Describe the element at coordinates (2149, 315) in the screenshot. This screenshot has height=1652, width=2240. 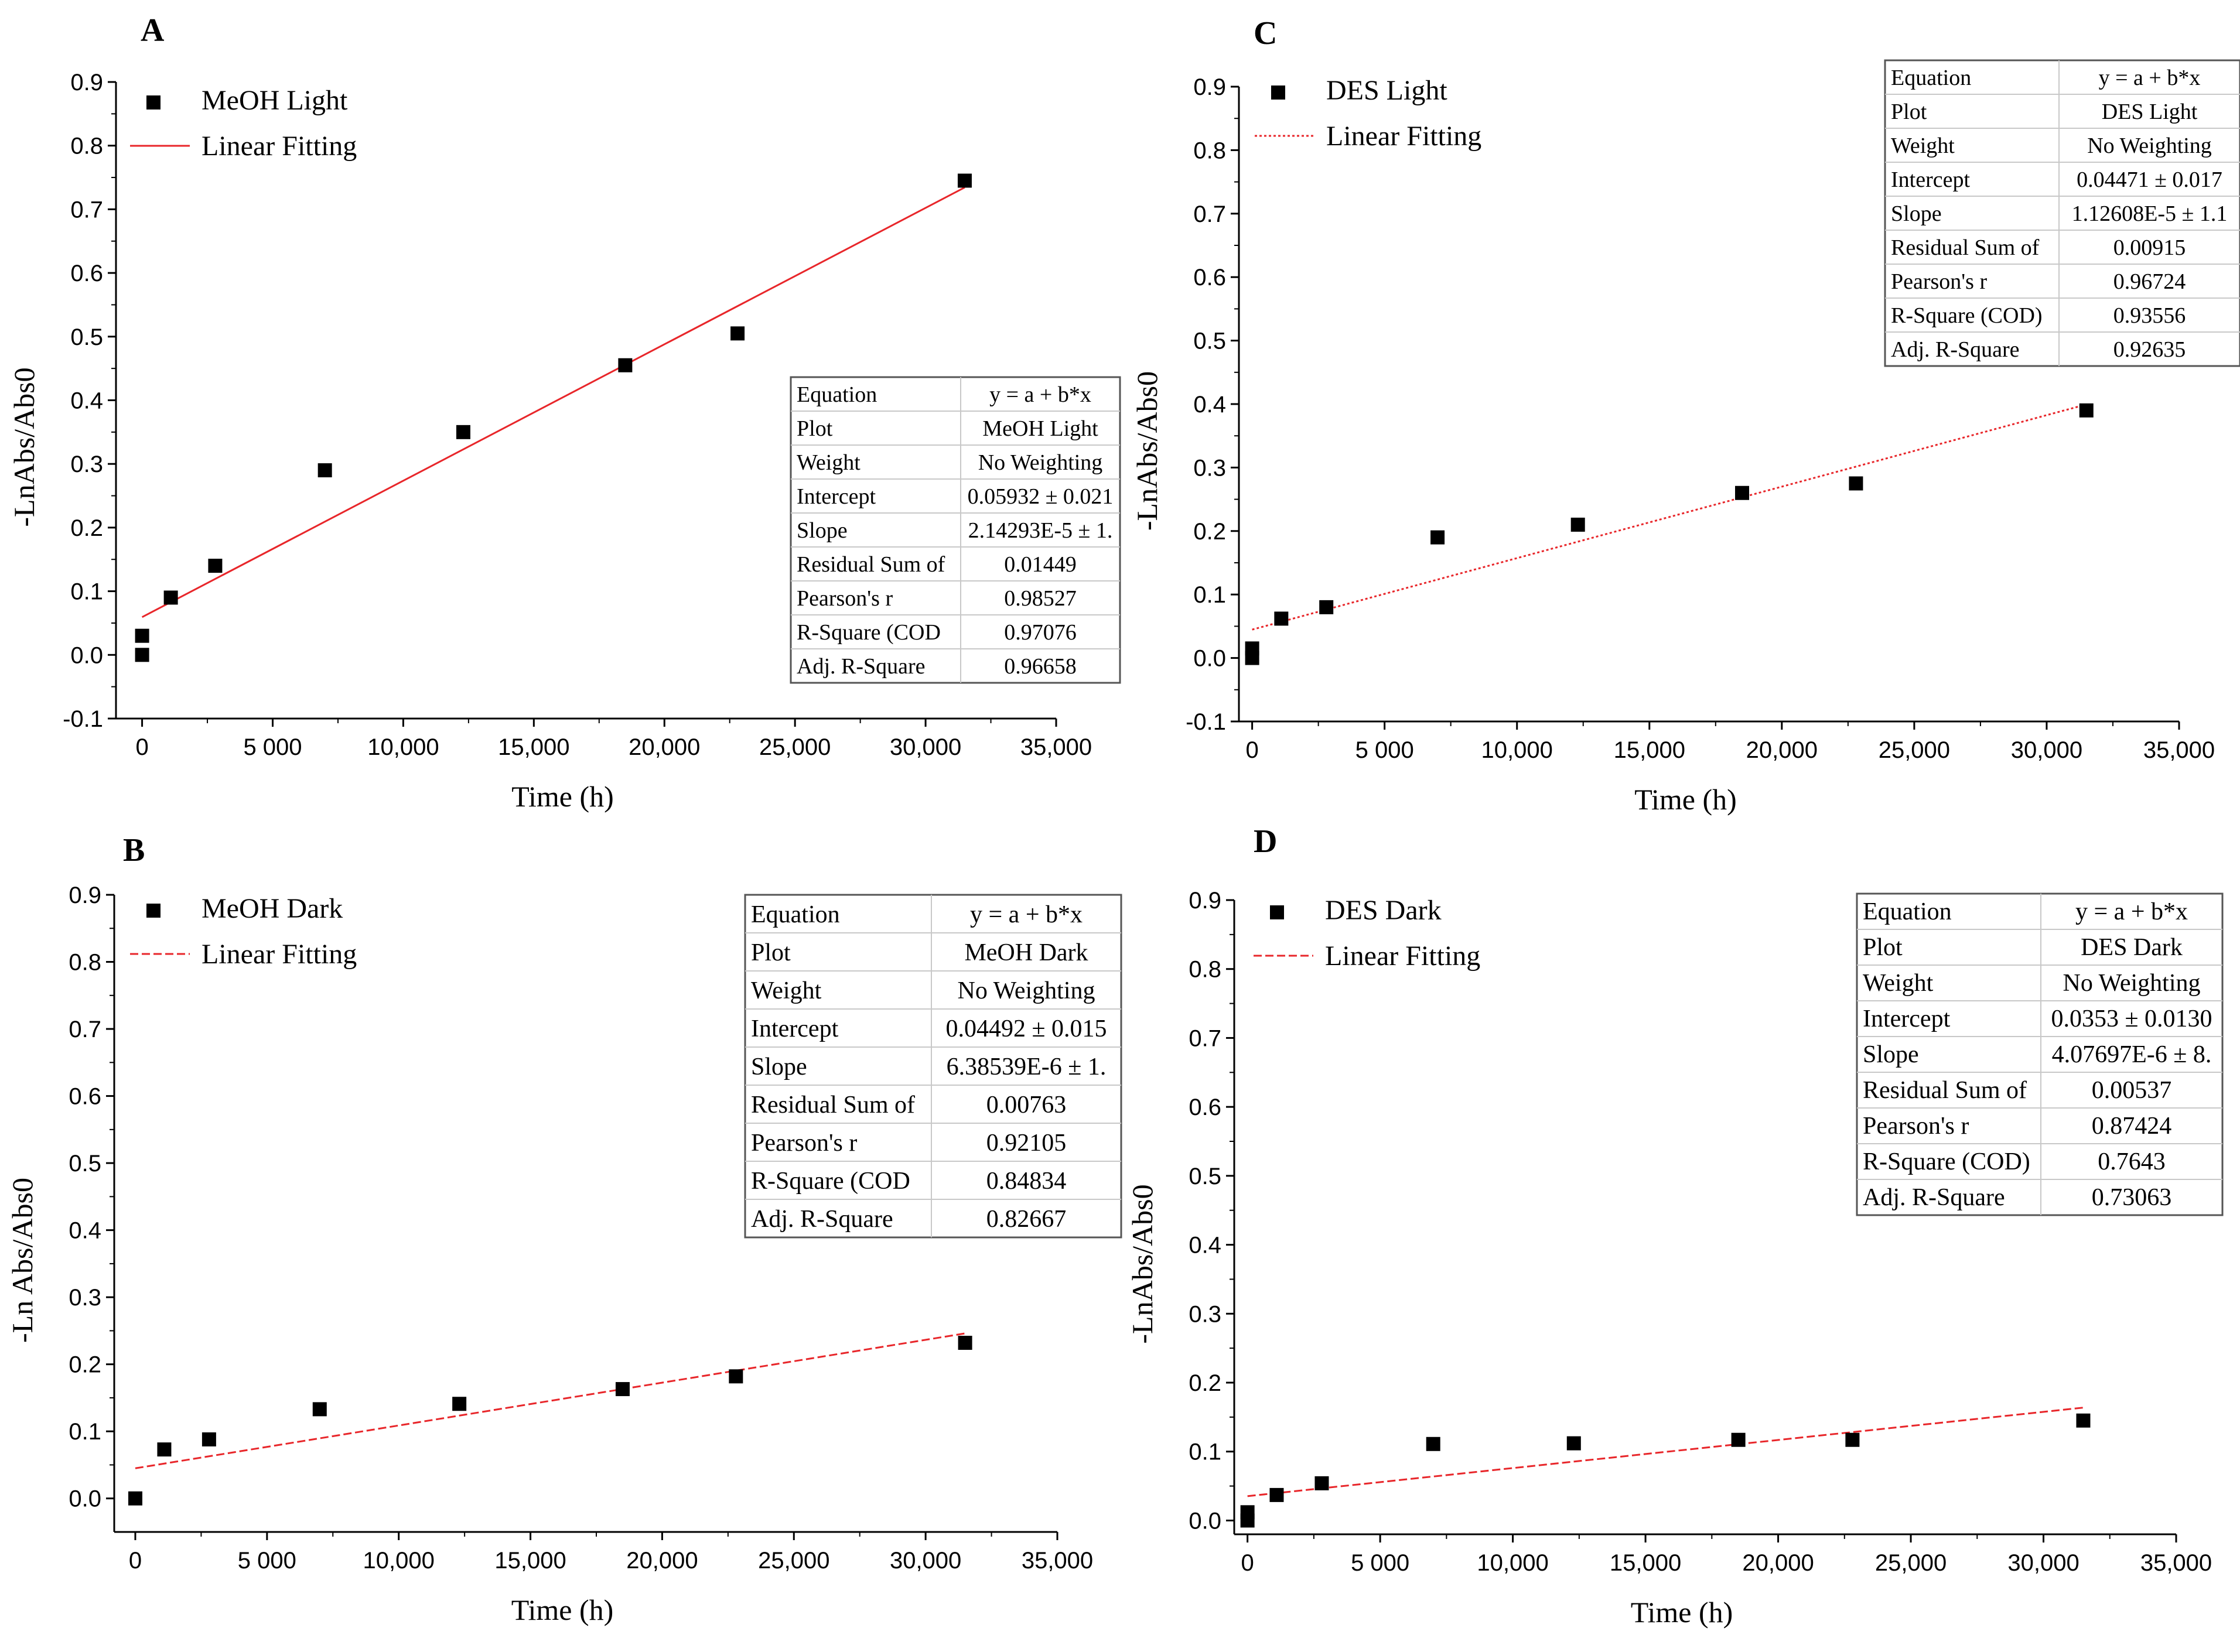
I see `stats-value: 0.93556` at that location.